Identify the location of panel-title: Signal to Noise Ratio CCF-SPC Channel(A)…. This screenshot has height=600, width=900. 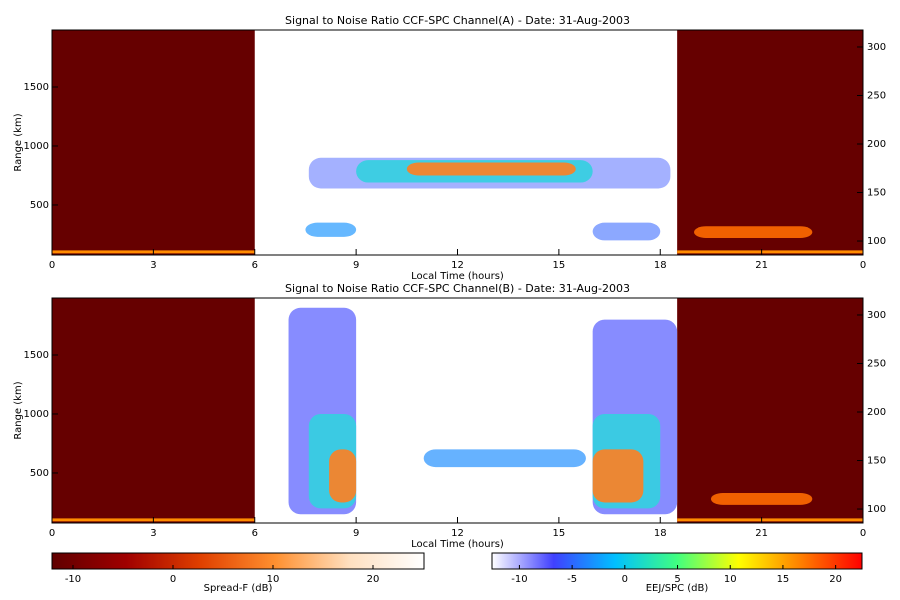
(457, 20).